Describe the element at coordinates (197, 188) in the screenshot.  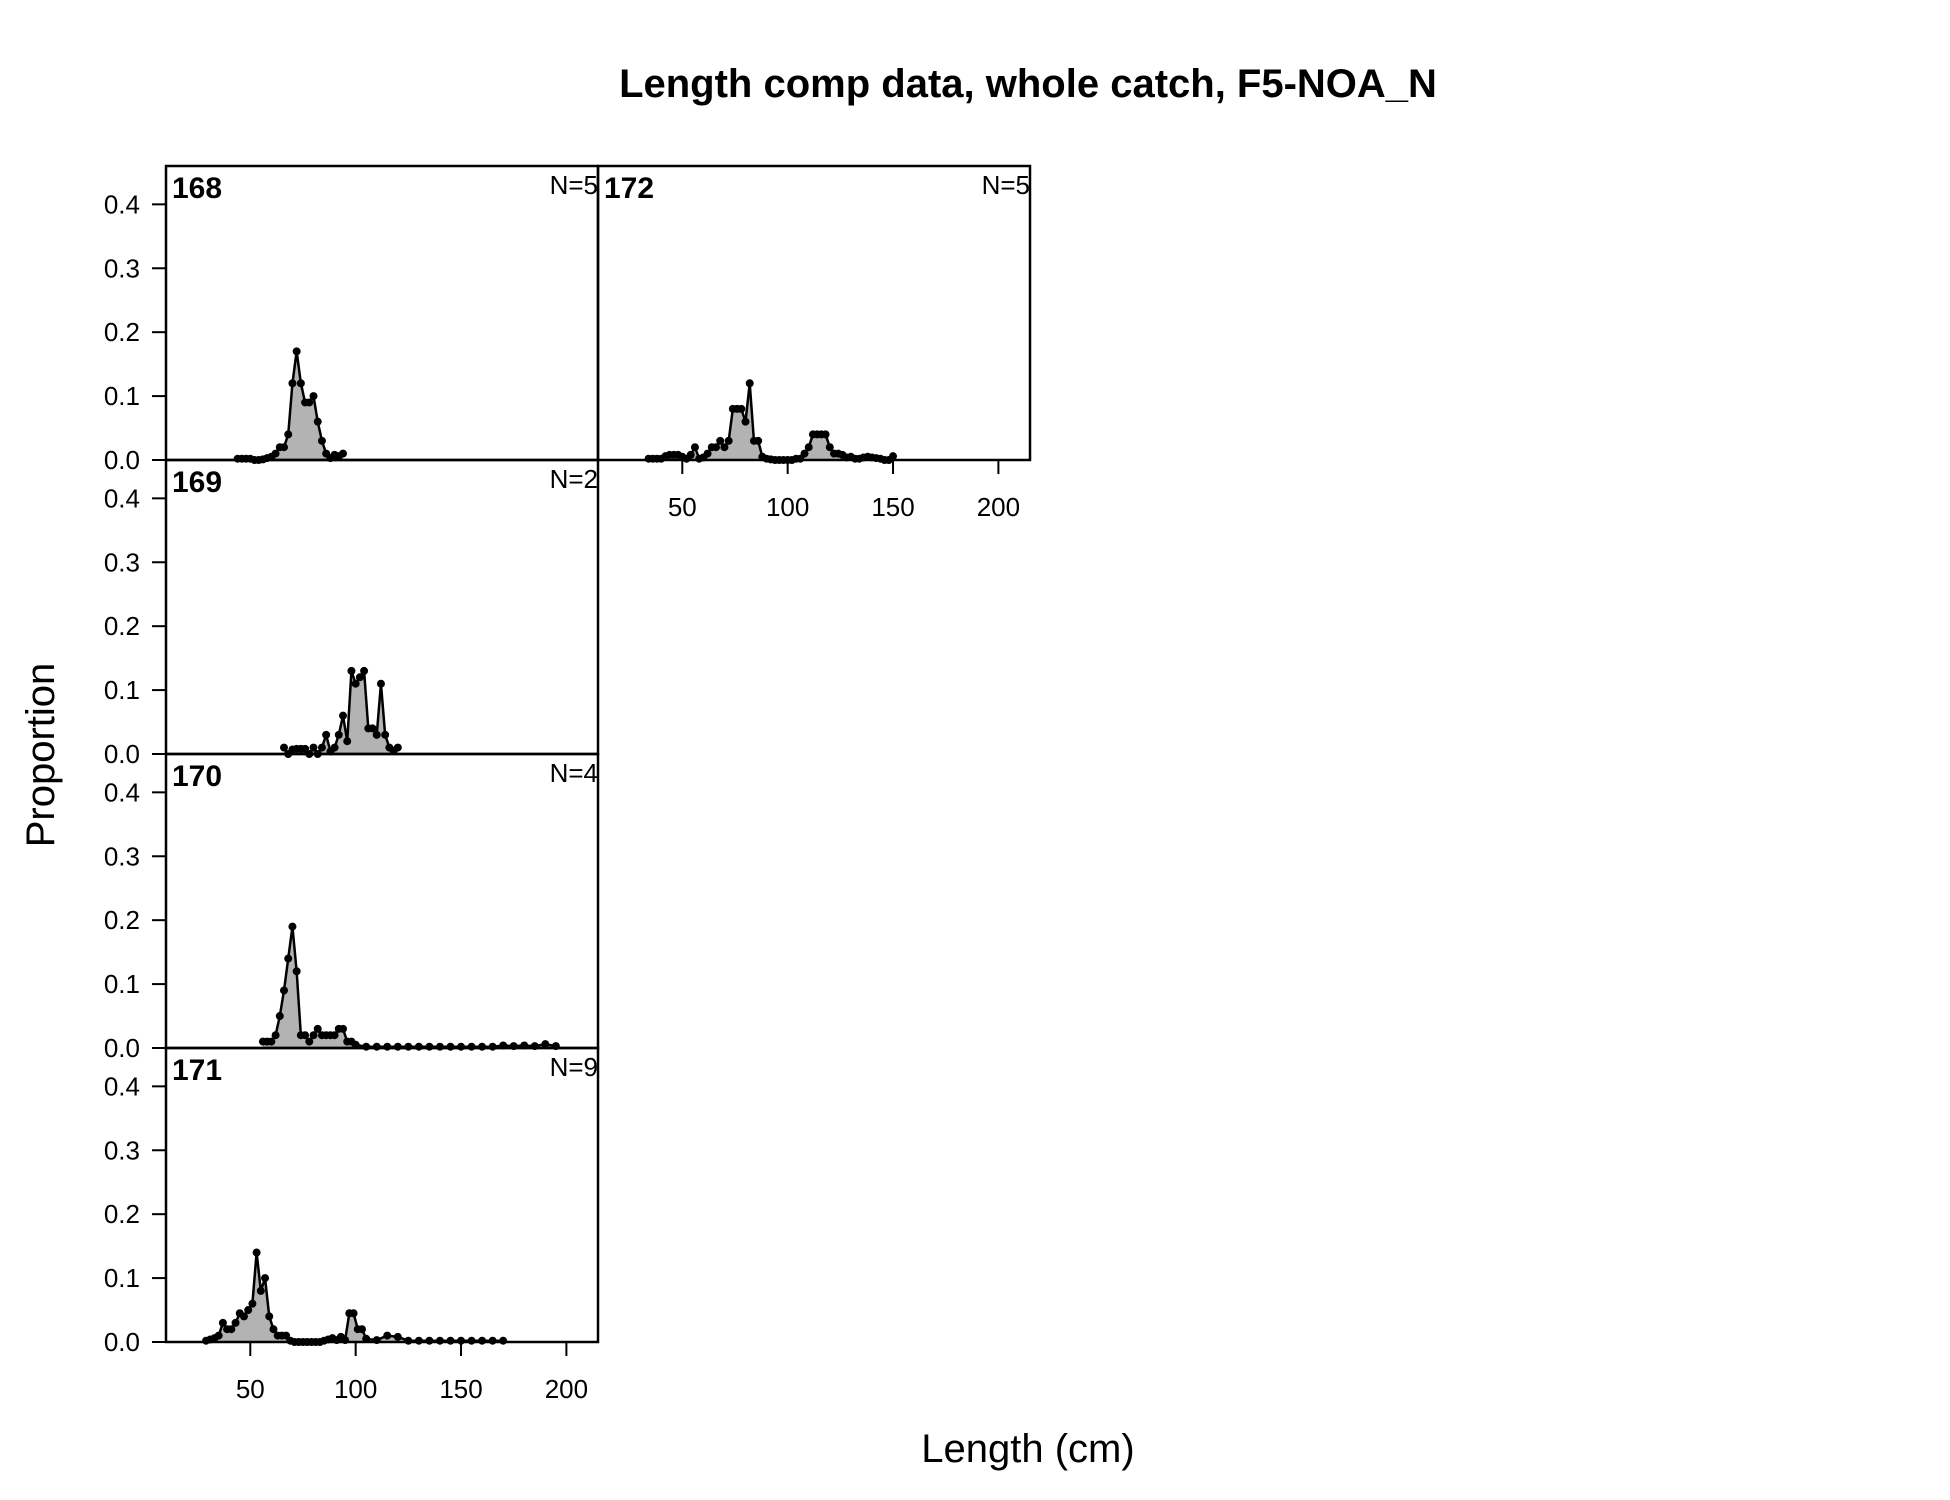
I see `panel-year-label: 168` at that location.